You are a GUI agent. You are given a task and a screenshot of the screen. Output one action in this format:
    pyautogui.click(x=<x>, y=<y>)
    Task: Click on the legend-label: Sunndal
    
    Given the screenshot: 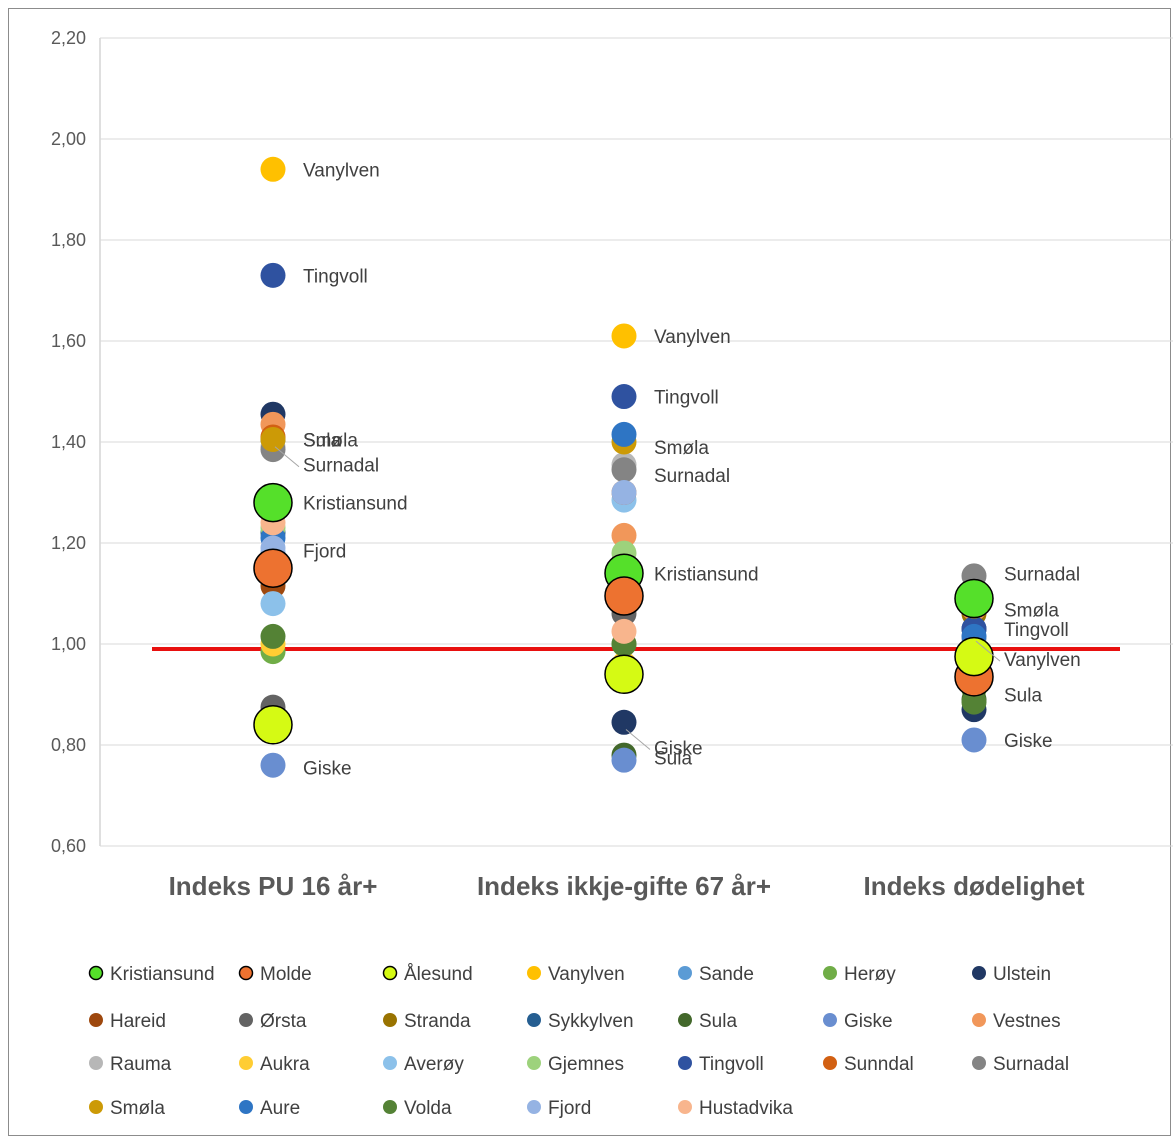 What is the action you would take?
    pyautogui.click(x=879, y=1064)
    